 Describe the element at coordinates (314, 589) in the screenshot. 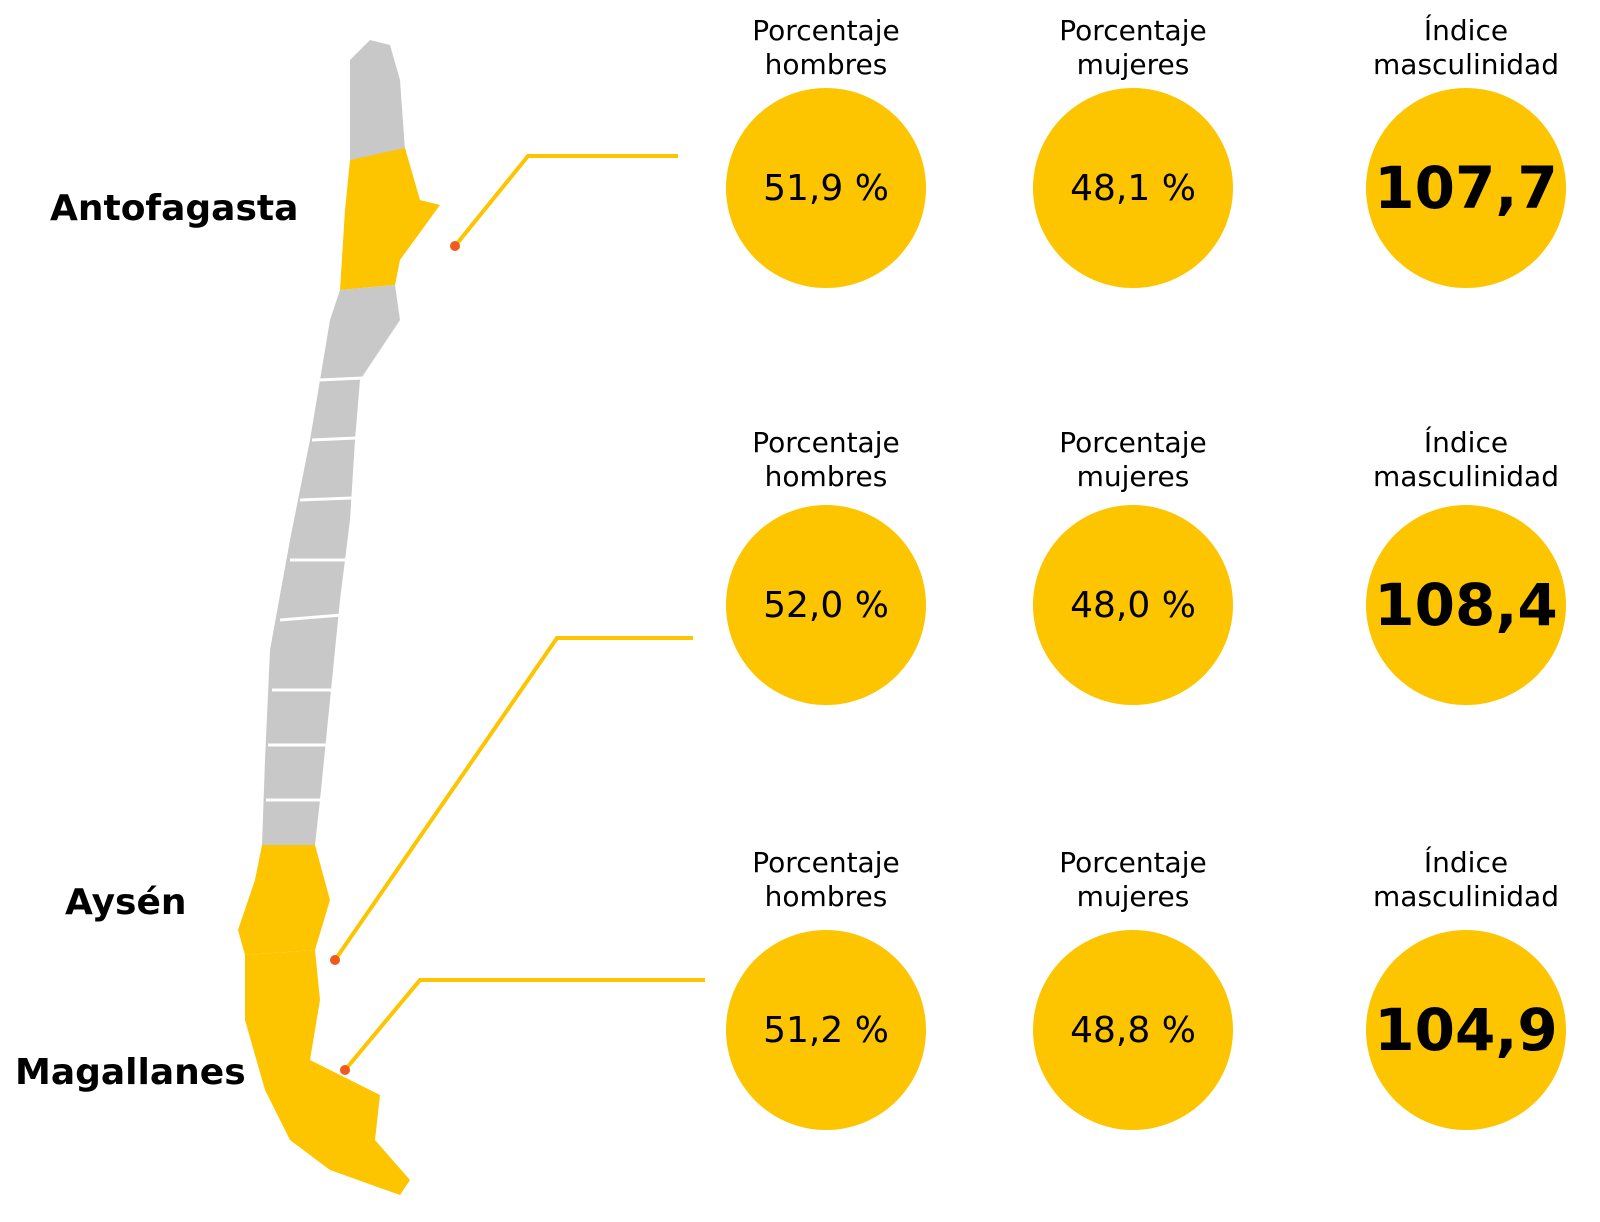

I see `map-borders` at that location.